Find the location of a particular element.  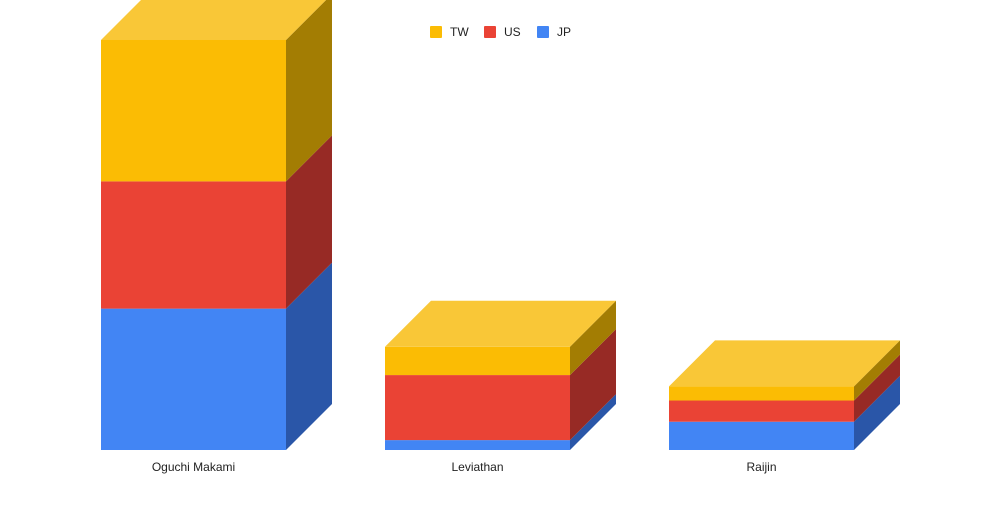

bar-front-oguchi-makami-jp is located at coordinates (193, 379).